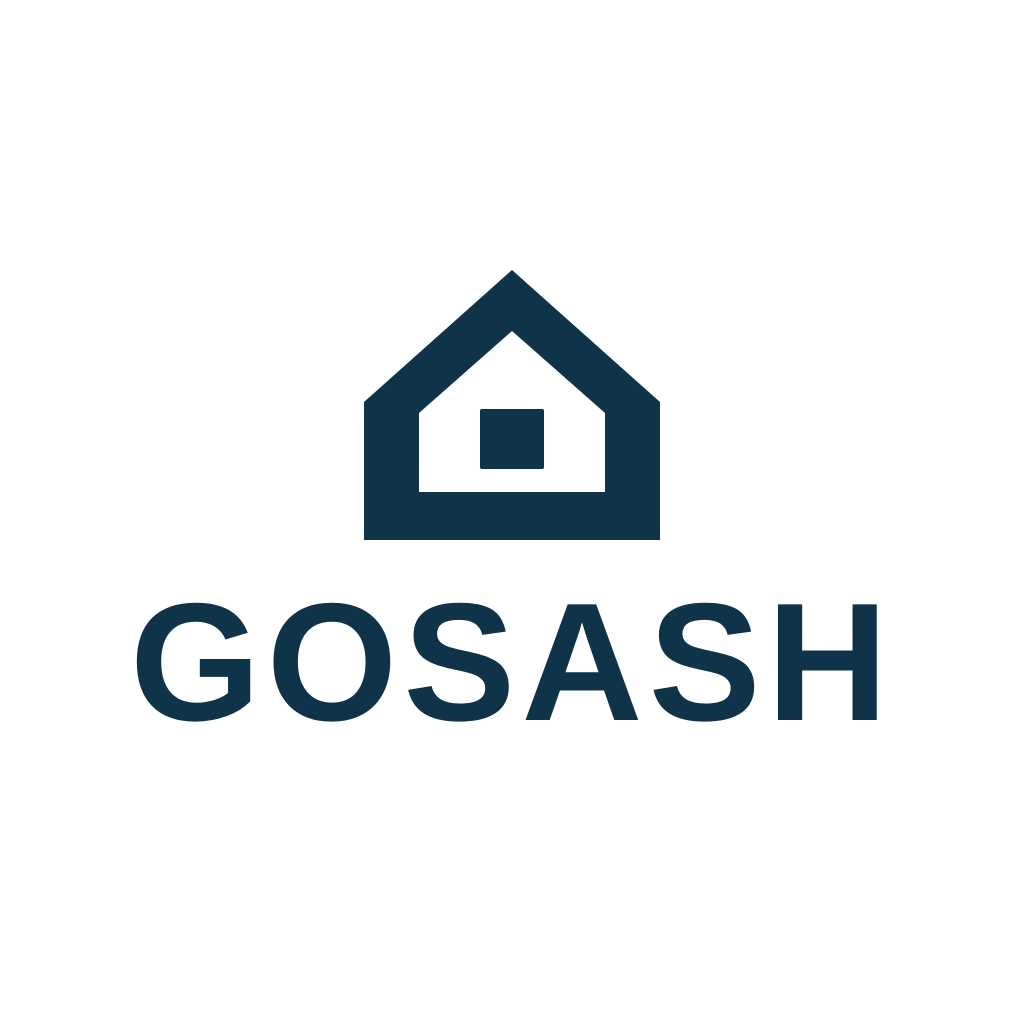 The height and width of the screenshot is (1024, 1024). What do you see at coordinates (512, 405) in the screenshot?
I see `house-outline` at bounding box center [512, 405].